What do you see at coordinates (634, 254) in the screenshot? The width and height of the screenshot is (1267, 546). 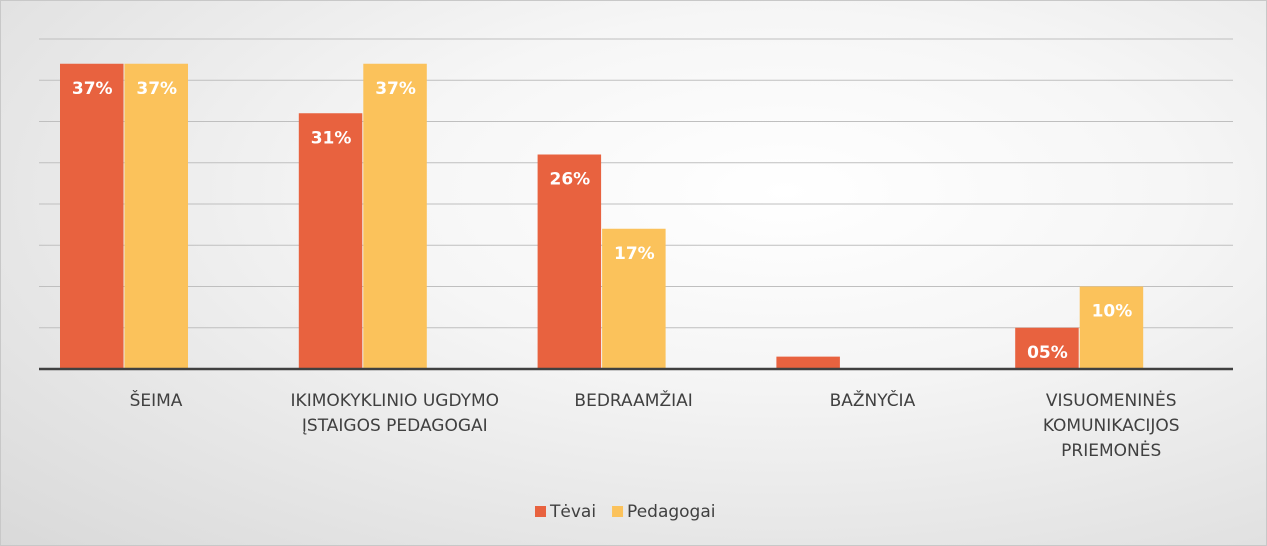 I see `value-label: 17%` at bounding box center [634, 254].